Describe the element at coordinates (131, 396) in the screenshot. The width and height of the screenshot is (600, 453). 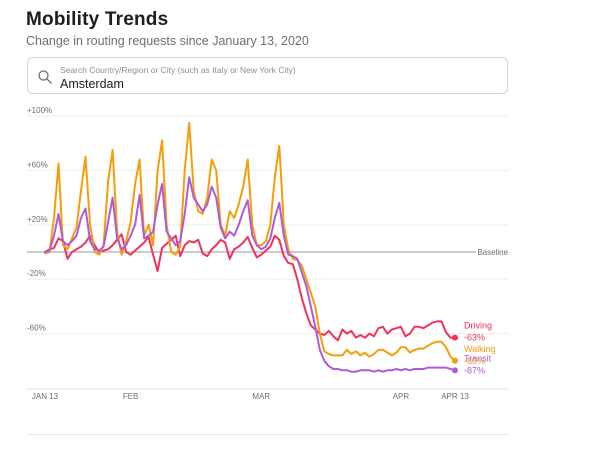
I see `x-tick-label: FEB` at that location.